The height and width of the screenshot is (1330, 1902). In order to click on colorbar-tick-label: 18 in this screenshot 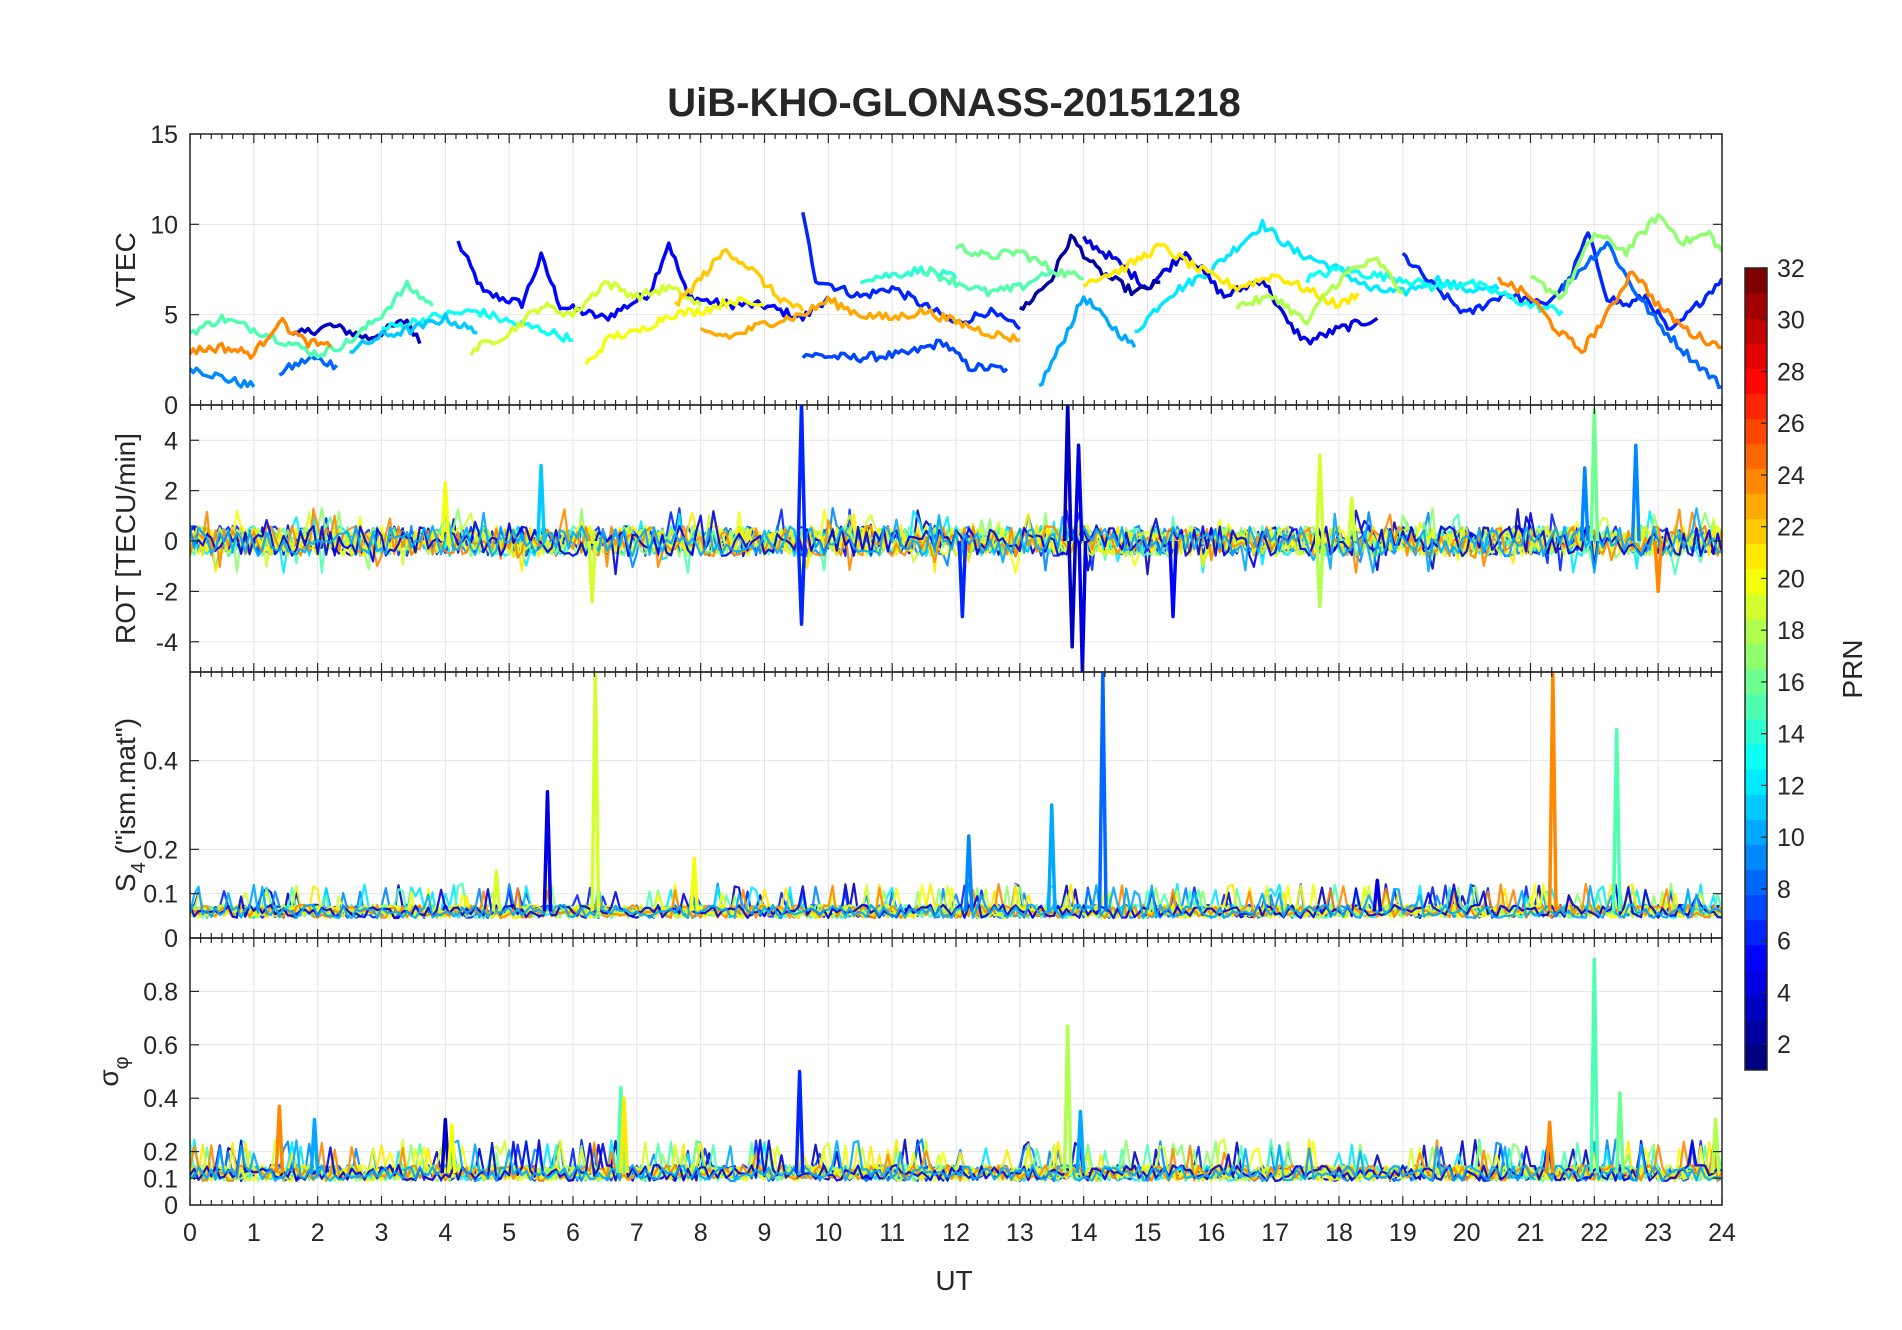, I will do `click(1791, 631)`.